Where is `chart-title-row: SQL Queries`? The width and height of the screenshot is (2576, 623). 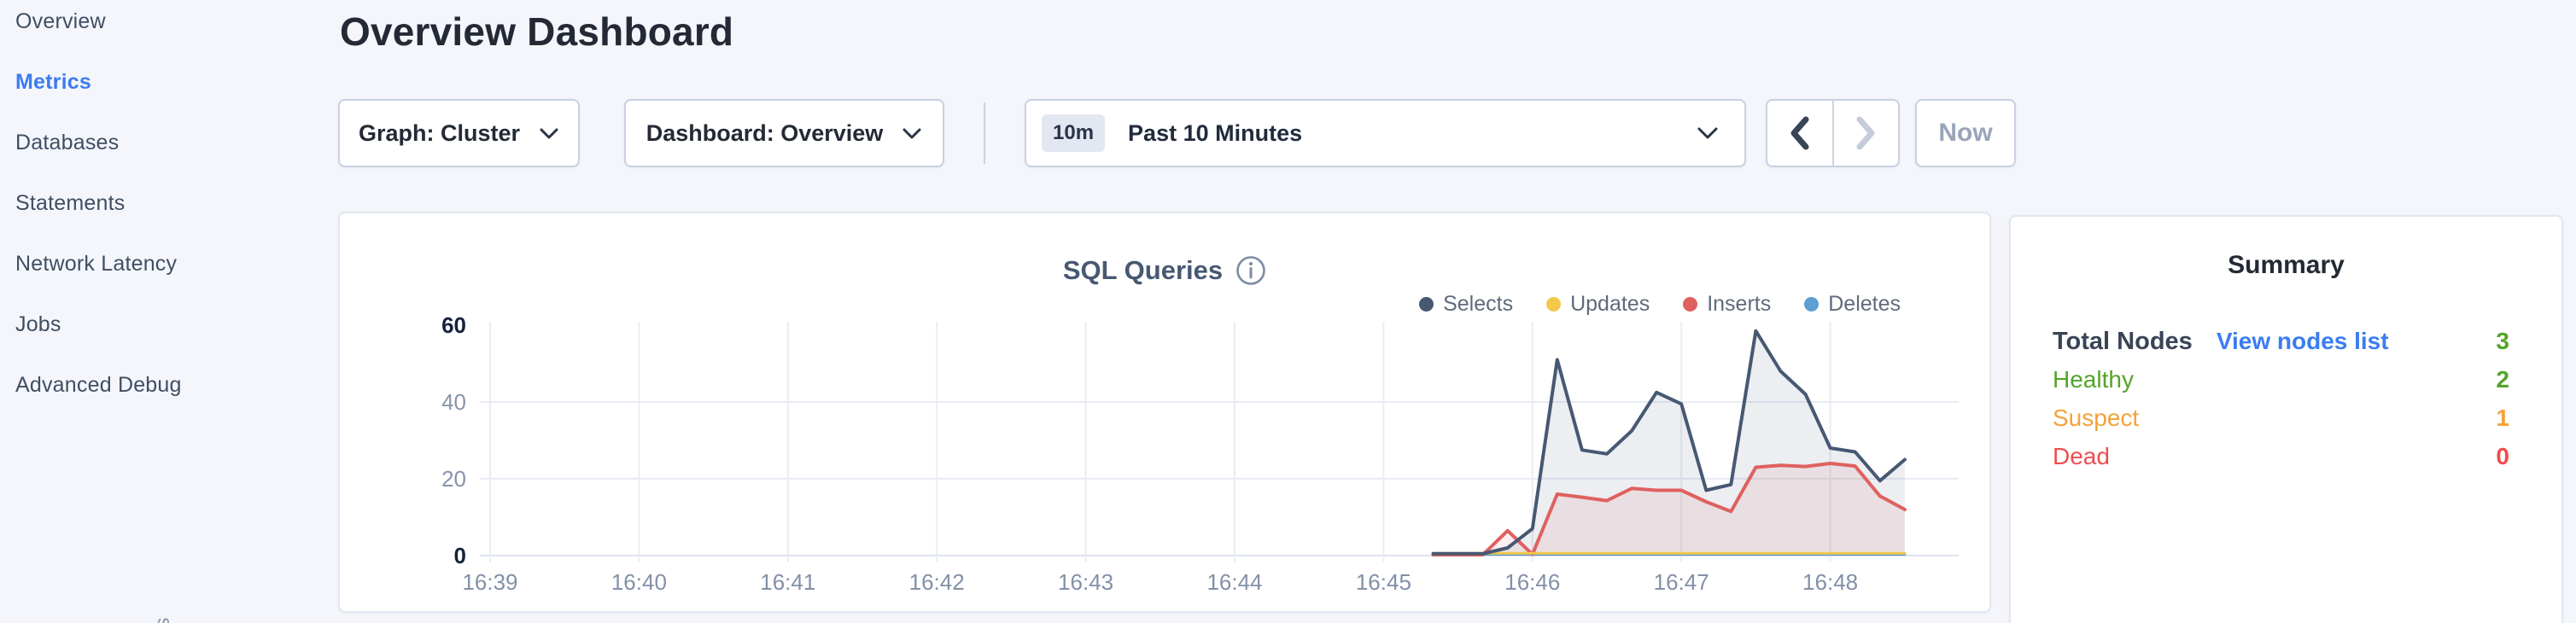 chart-title-row: SQL Queries is located at coordinates (1164, 270).